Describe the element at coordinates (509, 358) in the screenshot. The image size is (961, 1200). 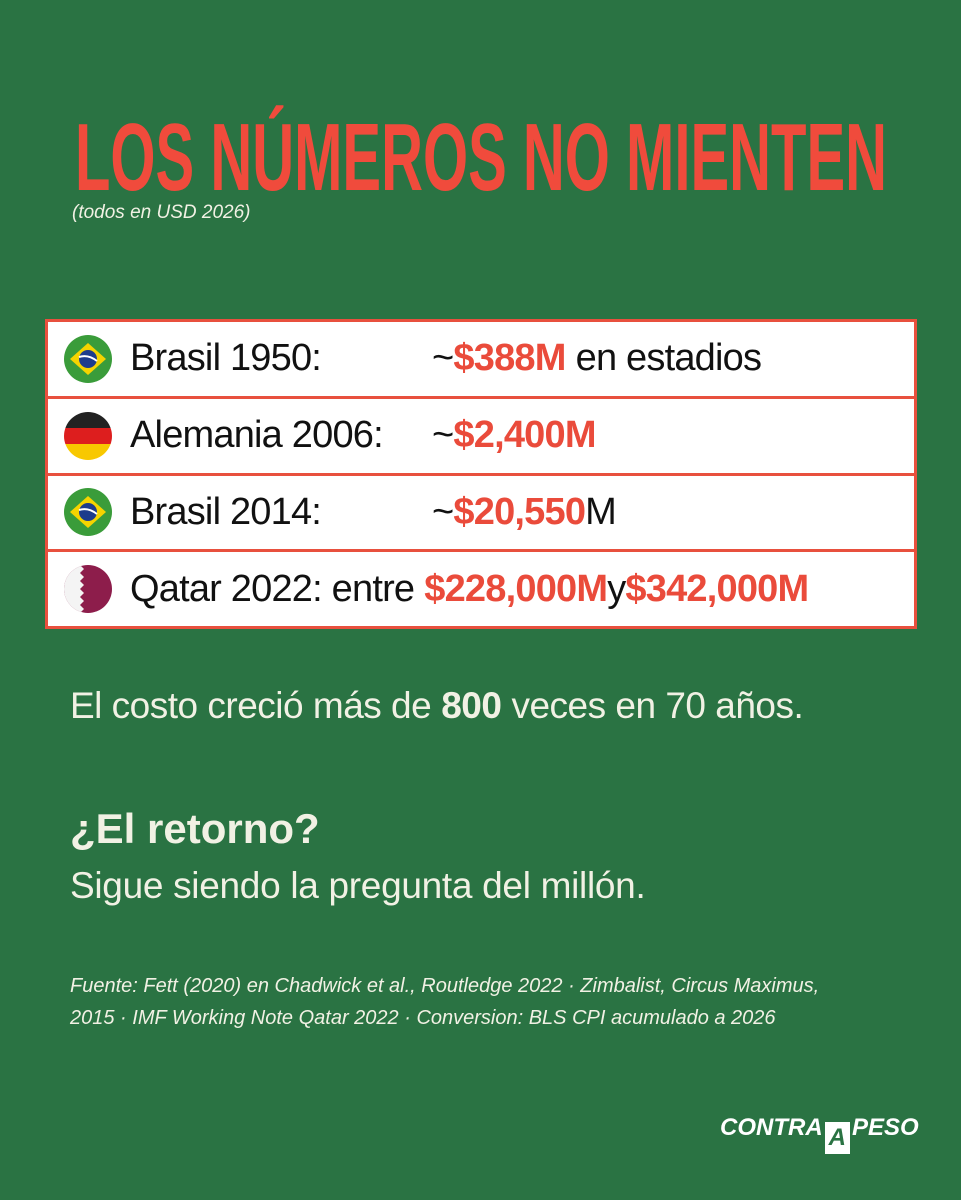
I see `amount: $388M` at that location.